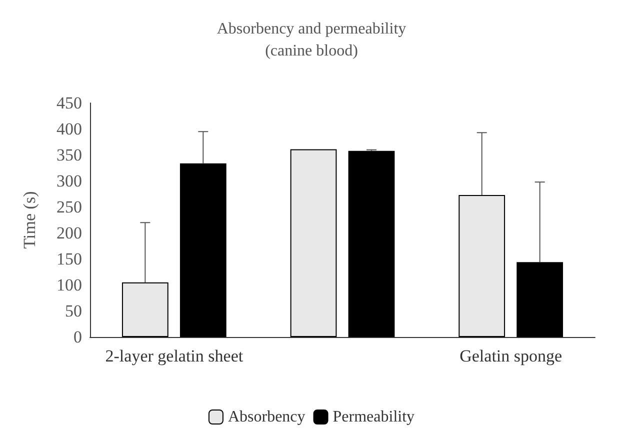 The image size is (623, 440). I want to click on y-axis-title: Time (s), so click(29, 220).